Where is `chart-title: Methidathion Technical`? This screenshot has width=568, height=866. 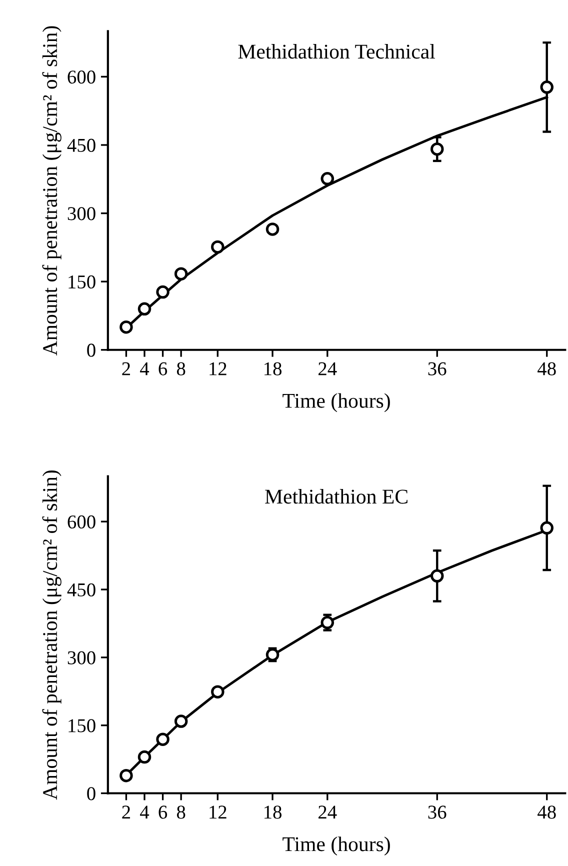 chart-title: Methidathion Technical is located at coordinates (336, 51).